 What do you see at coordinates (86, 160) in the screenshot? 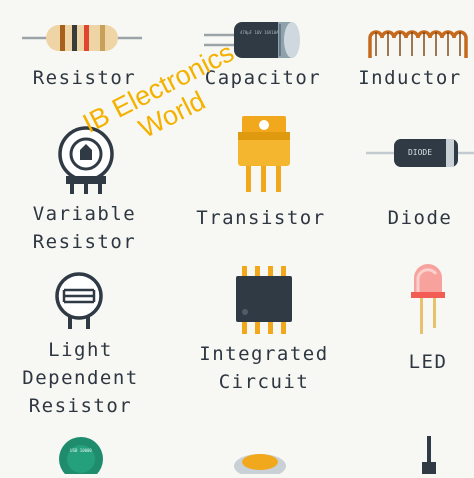
I see `variable-resistor-icon` at bounding box center [86, 160].